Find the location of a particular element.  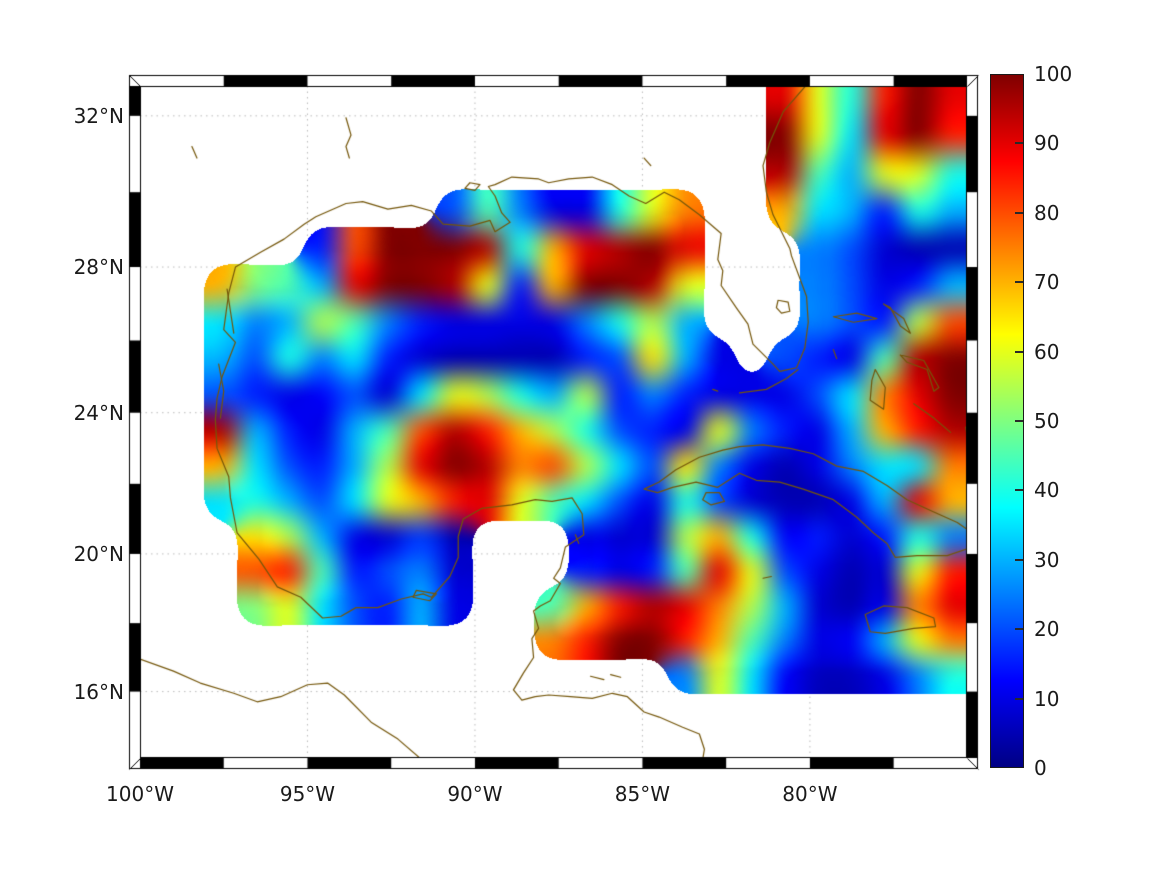

y-tick-label: 32°N is located at coordinates (98, 115).